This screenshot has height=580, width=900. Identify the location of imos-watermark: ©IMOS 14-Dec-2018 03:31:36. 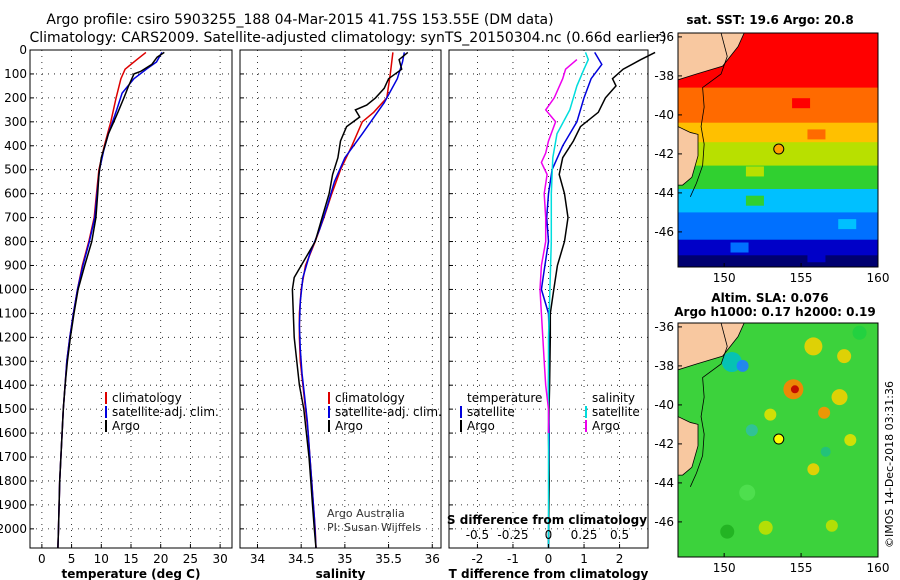
(889, 464).